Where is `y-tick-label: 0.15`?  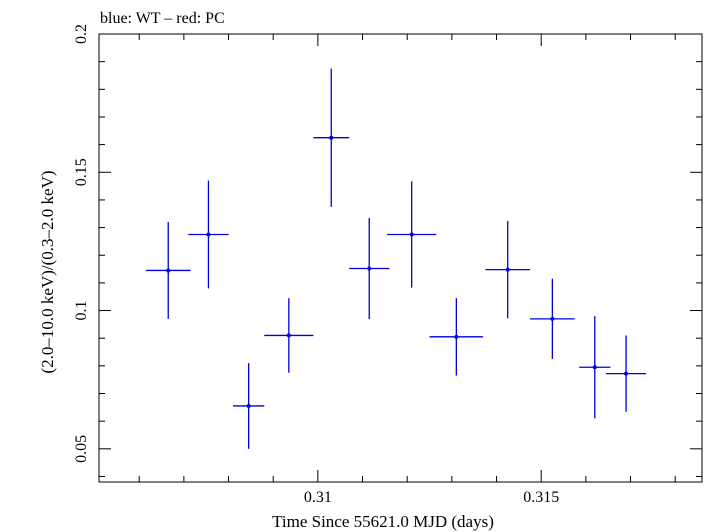 y-tick-label: 0.15 is located at coordinates (81, 172).